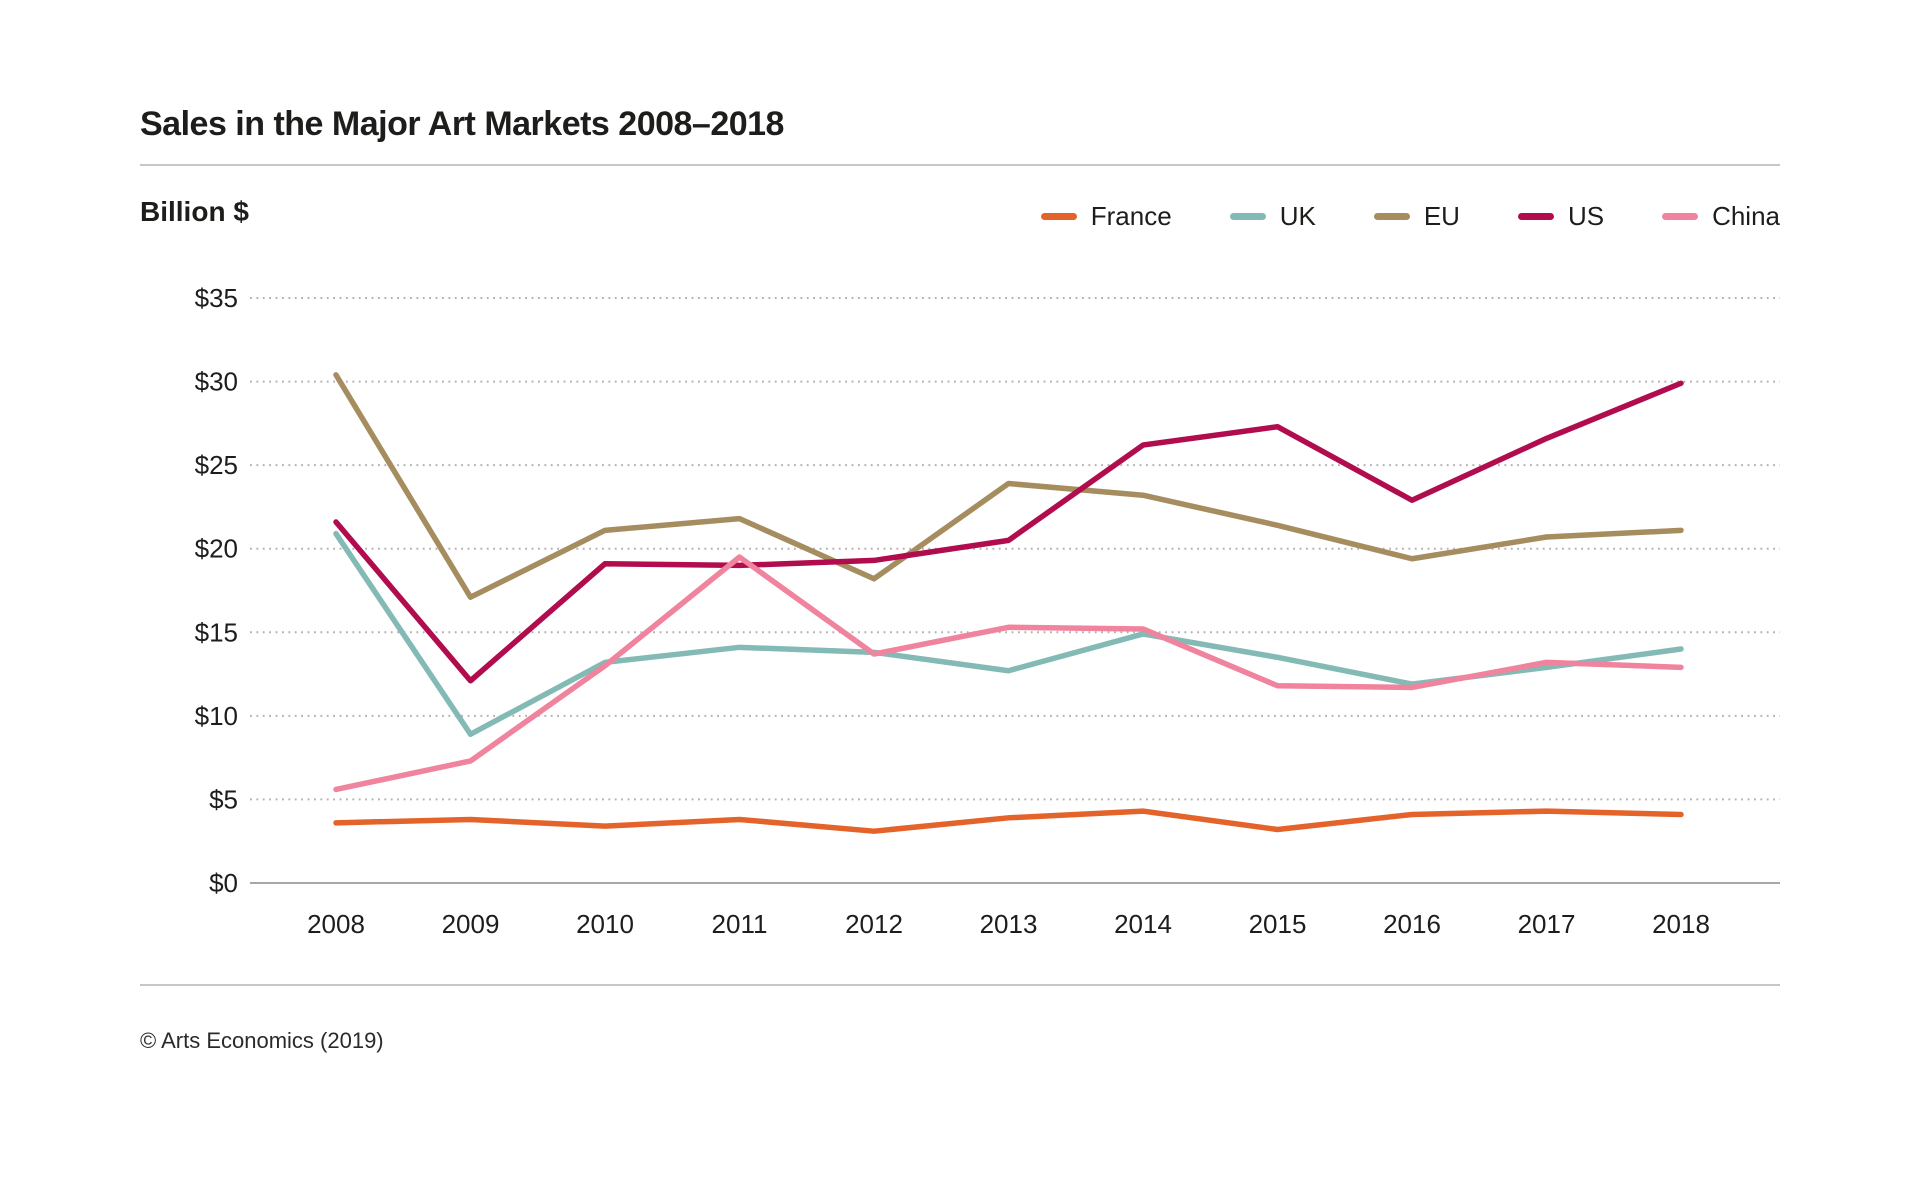 The image size is (1920, 1200). I want to click on bottom-divider, so click(960, 985).